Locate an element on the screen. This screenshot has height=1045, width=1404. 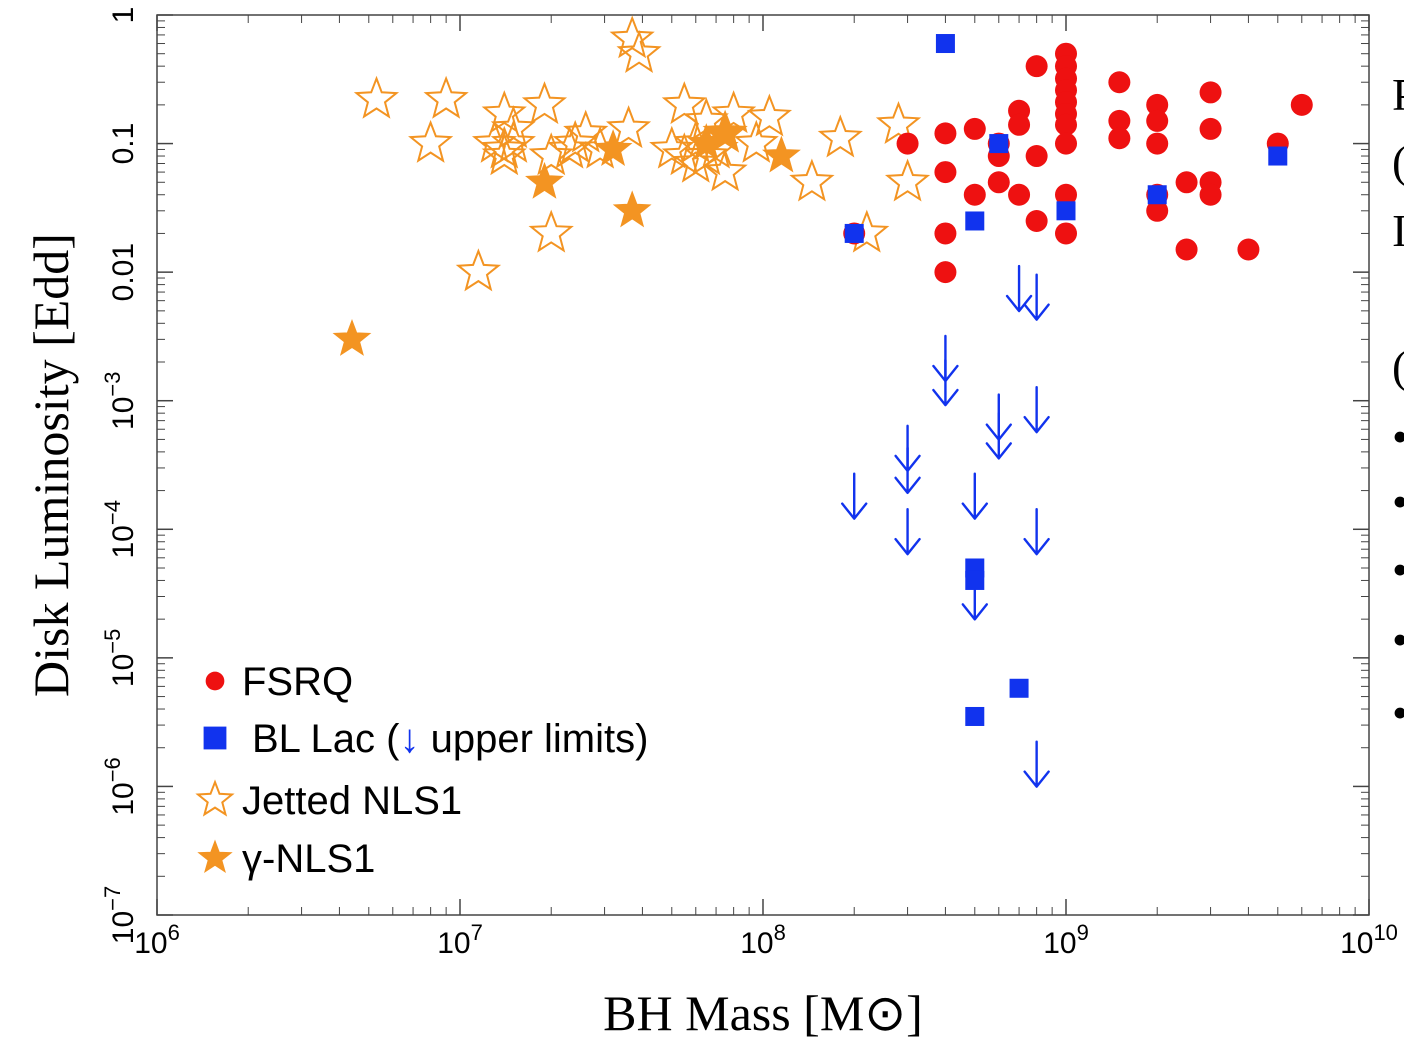
side-text-fragment: P (I (• • • • • is located at coordinates (1398, 403).